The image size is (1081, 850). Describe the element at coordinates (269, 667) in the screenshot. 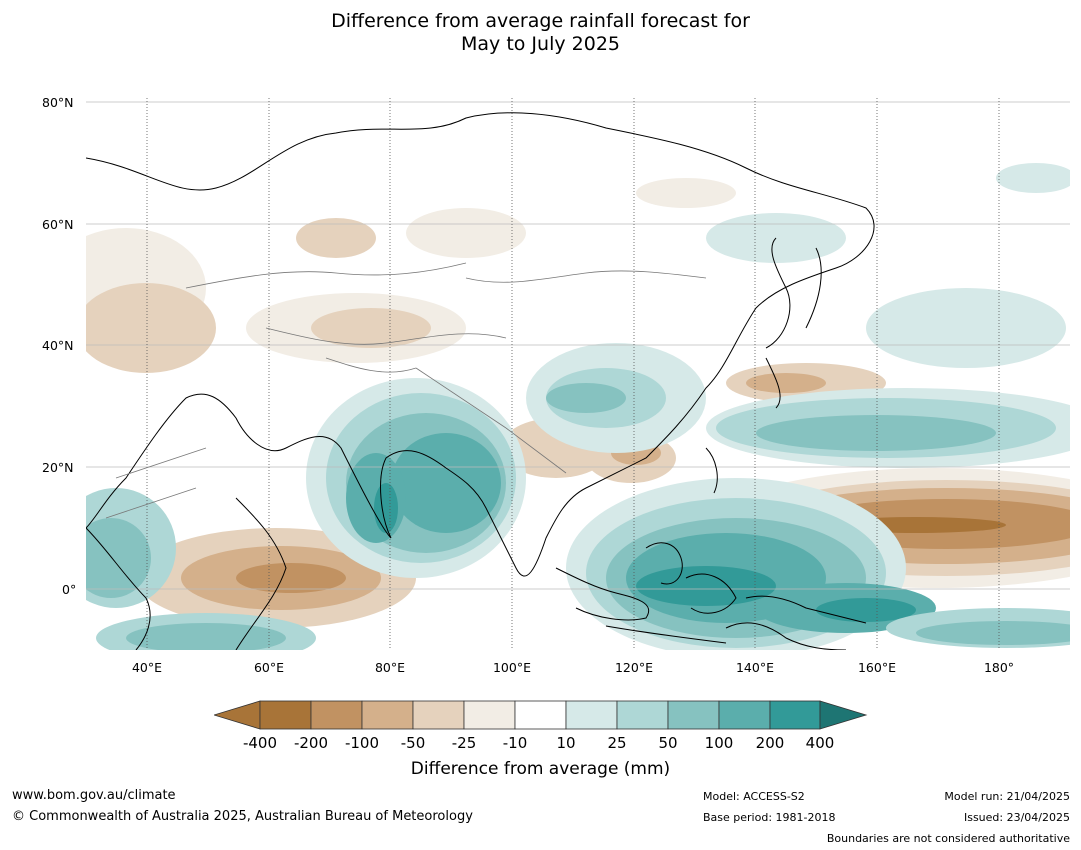

I see `lon-tick-60e: 60°E` at that location.